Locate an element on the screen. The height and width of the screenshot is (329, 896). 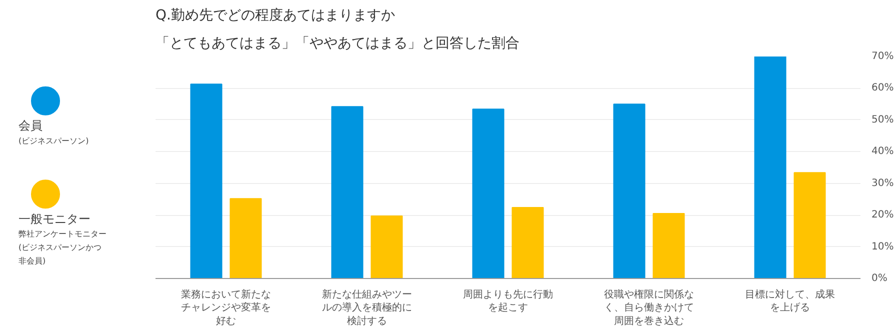
chart-subtitle: 「とてもあてはまる」「ややあてはまる」と回答した割合 is located at coordinates (338, 44).